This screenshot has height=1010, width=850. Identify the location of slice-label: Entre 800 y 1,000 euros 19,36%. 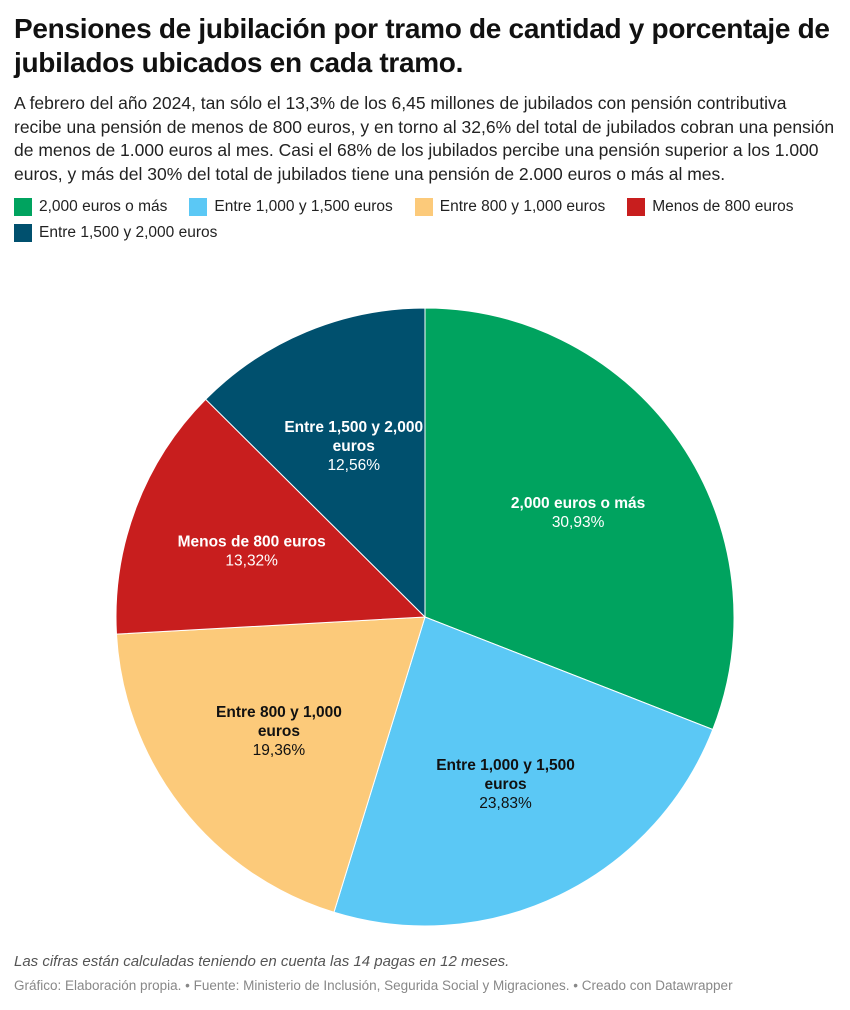
(279, 731).